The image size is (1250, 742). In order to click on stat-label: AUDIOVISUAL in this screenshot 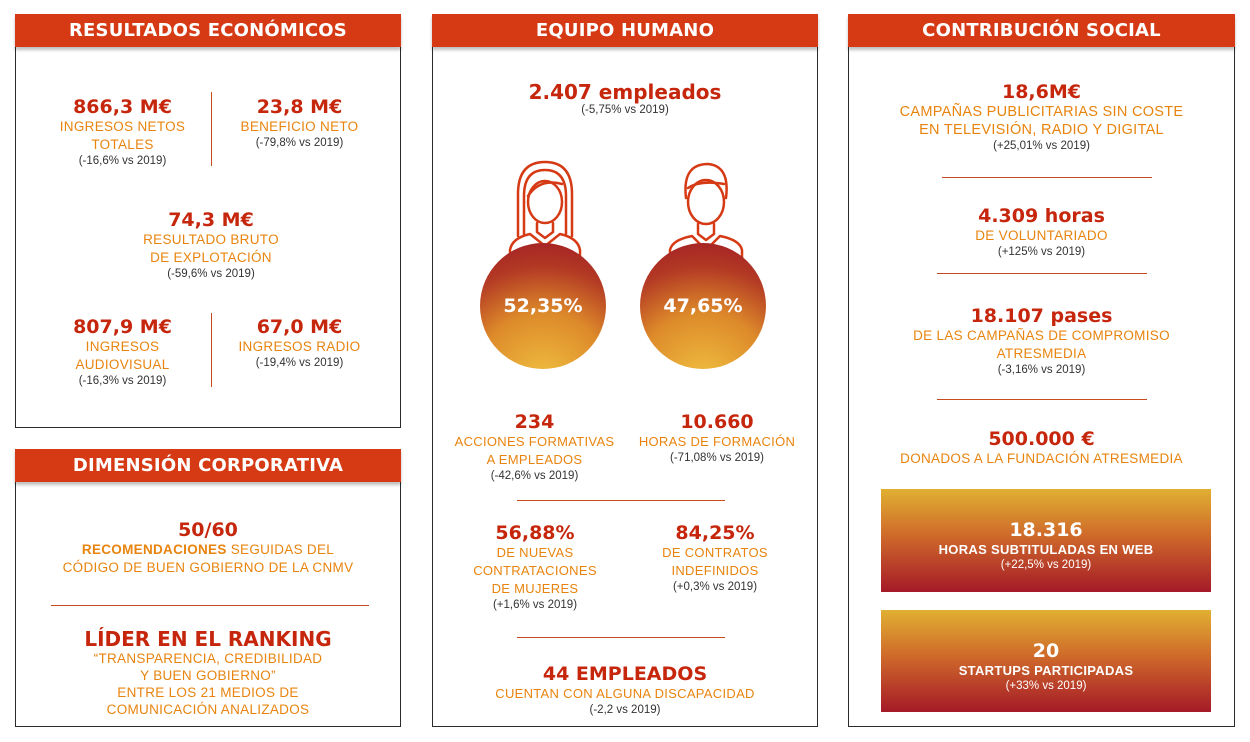, I will do `click(122, 364)`.